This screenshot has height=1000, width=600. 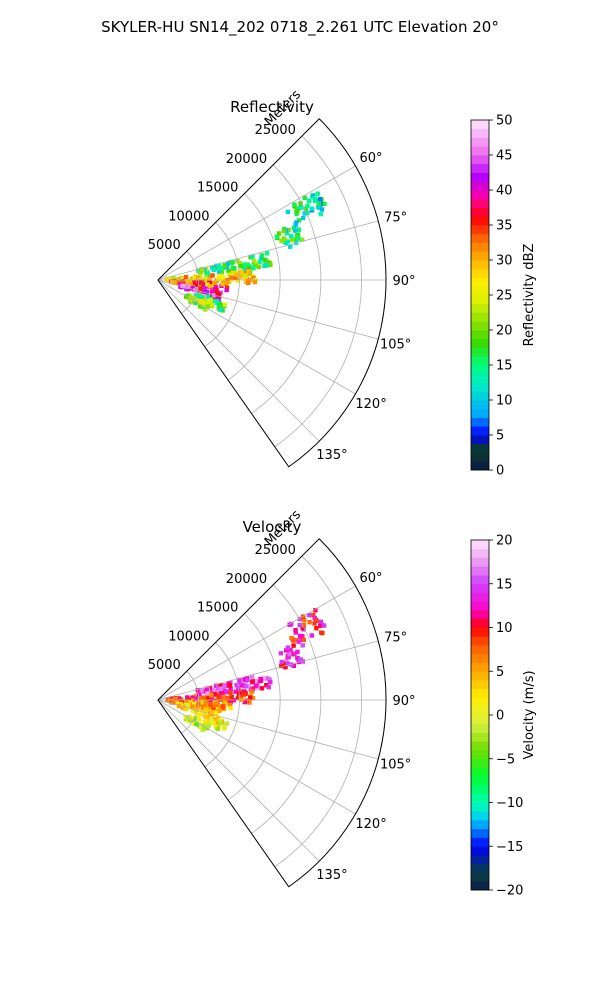 I want to click on colorbar-tick-label: 40, so click(x=504, y=191).